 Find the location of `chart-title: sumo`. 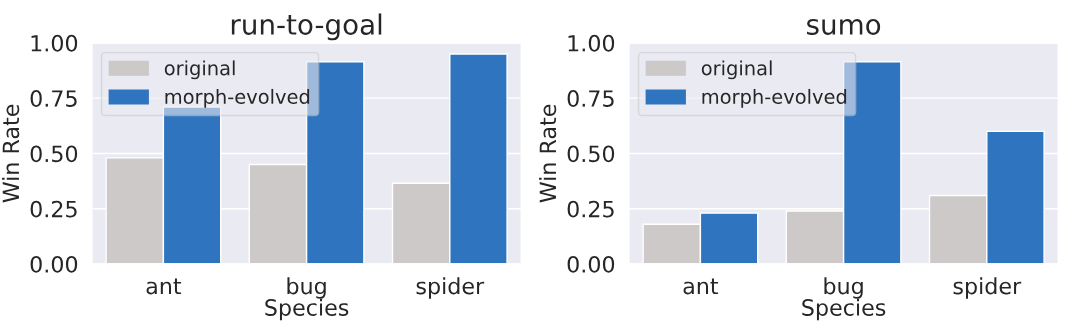

chart-title: sumo is located at coordinates (844, 27).